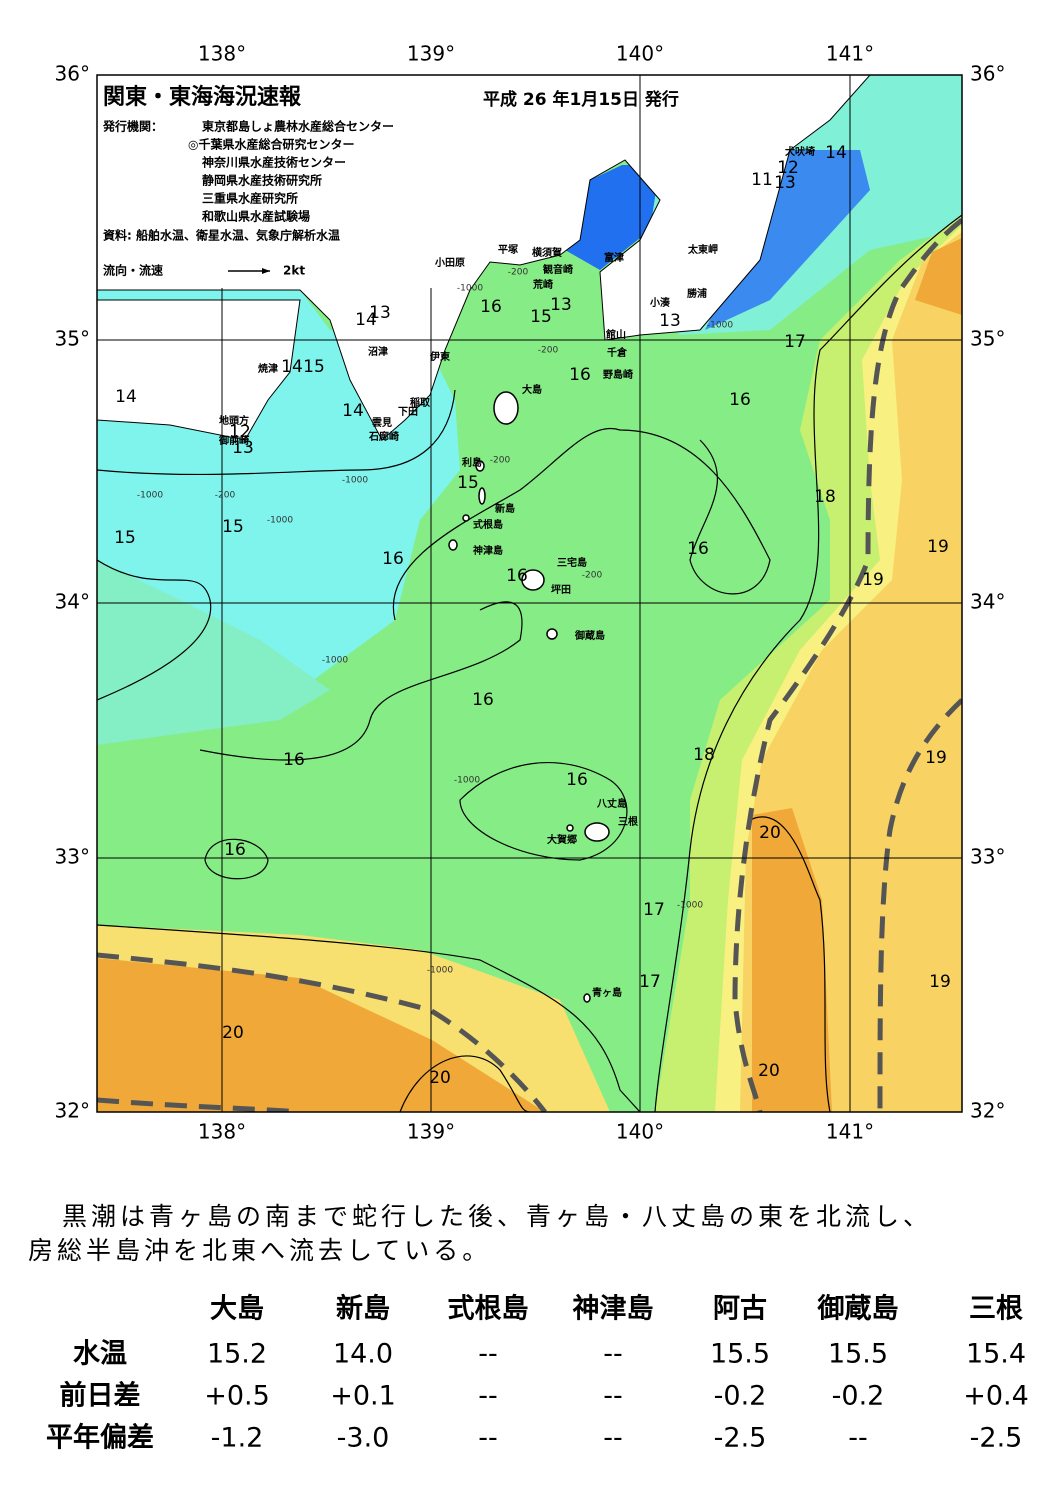 This screenshot has height=1503, width=1064. Describe the element at coordinates (547, 252) in the screenshot. I see `place-name: 横須賀` at that location.